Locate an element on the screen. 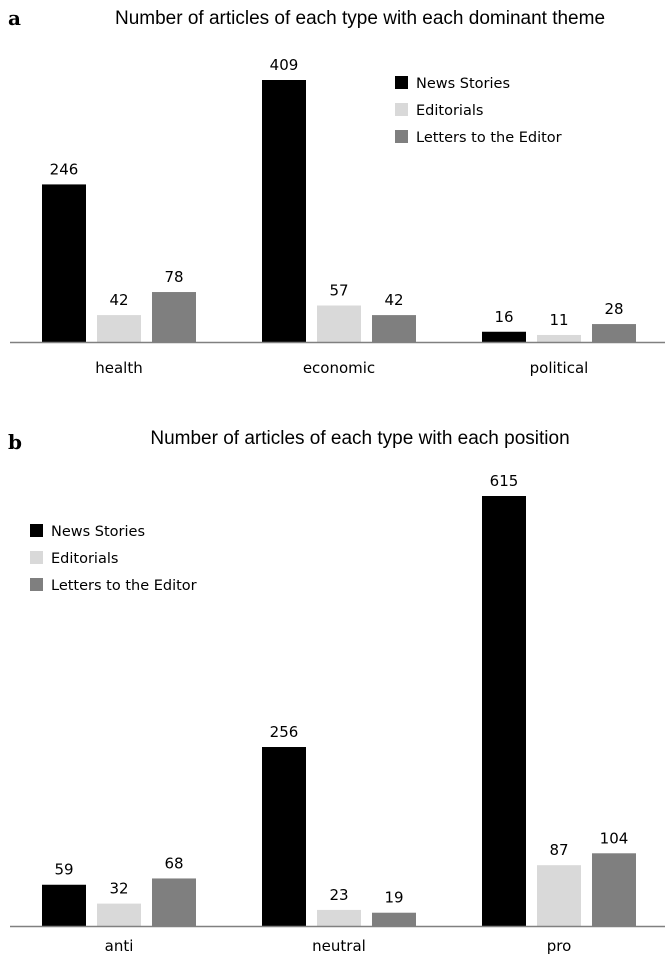 The width and height of the screenshot is (665, 961). bar-health-editorials is located at coordinates (119, 328).